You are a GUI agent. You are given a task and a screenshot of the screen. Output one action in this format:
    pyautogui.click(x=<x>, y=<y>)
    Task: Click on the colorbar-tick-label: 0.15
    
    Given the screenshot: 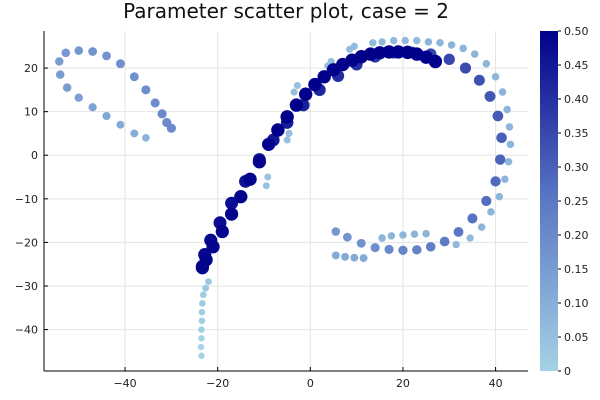 What is the action you would take?
    pyautogui.click(x=576, y=269)
    